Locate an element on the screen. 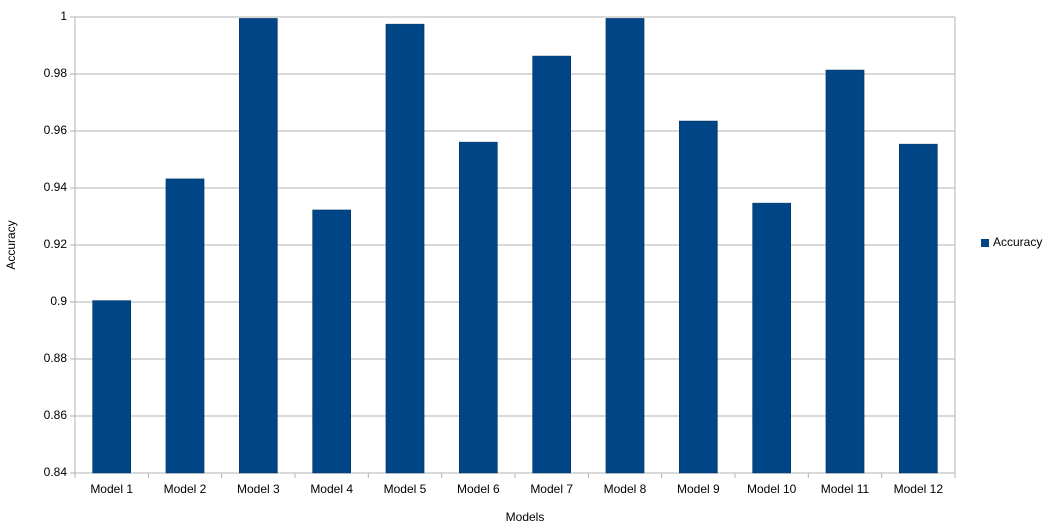  x-tick-label: Model 5 is located at coordinates (405, 489).